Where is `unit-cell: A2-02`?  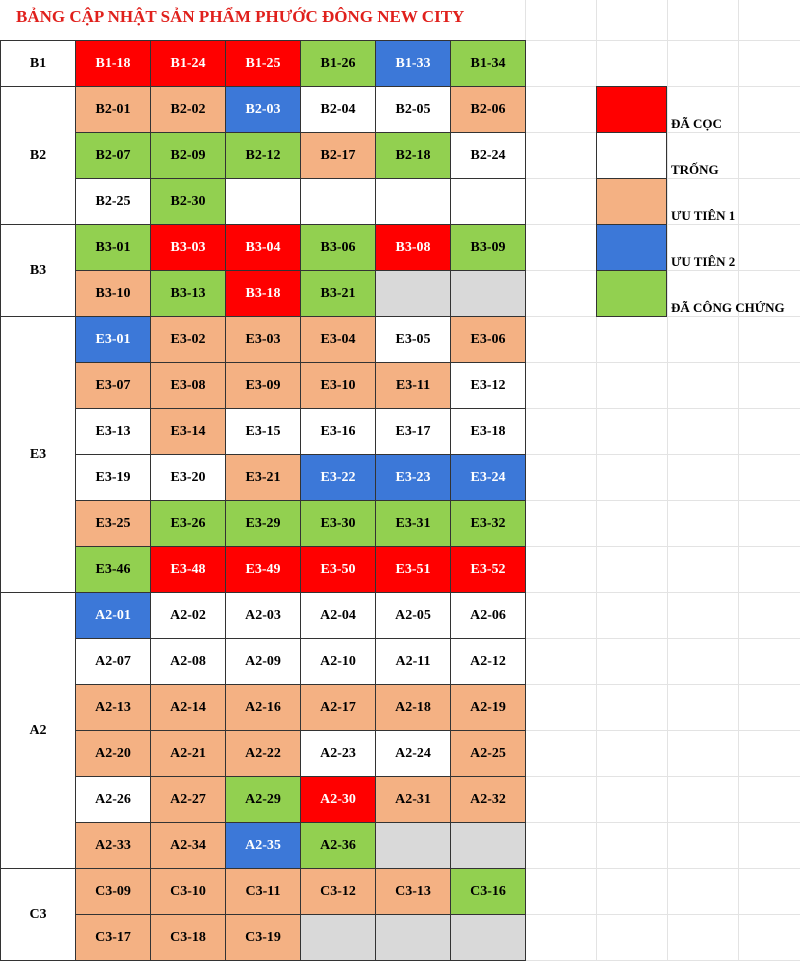 unit-cell: A2-02 is located at coordinates (188, 615).